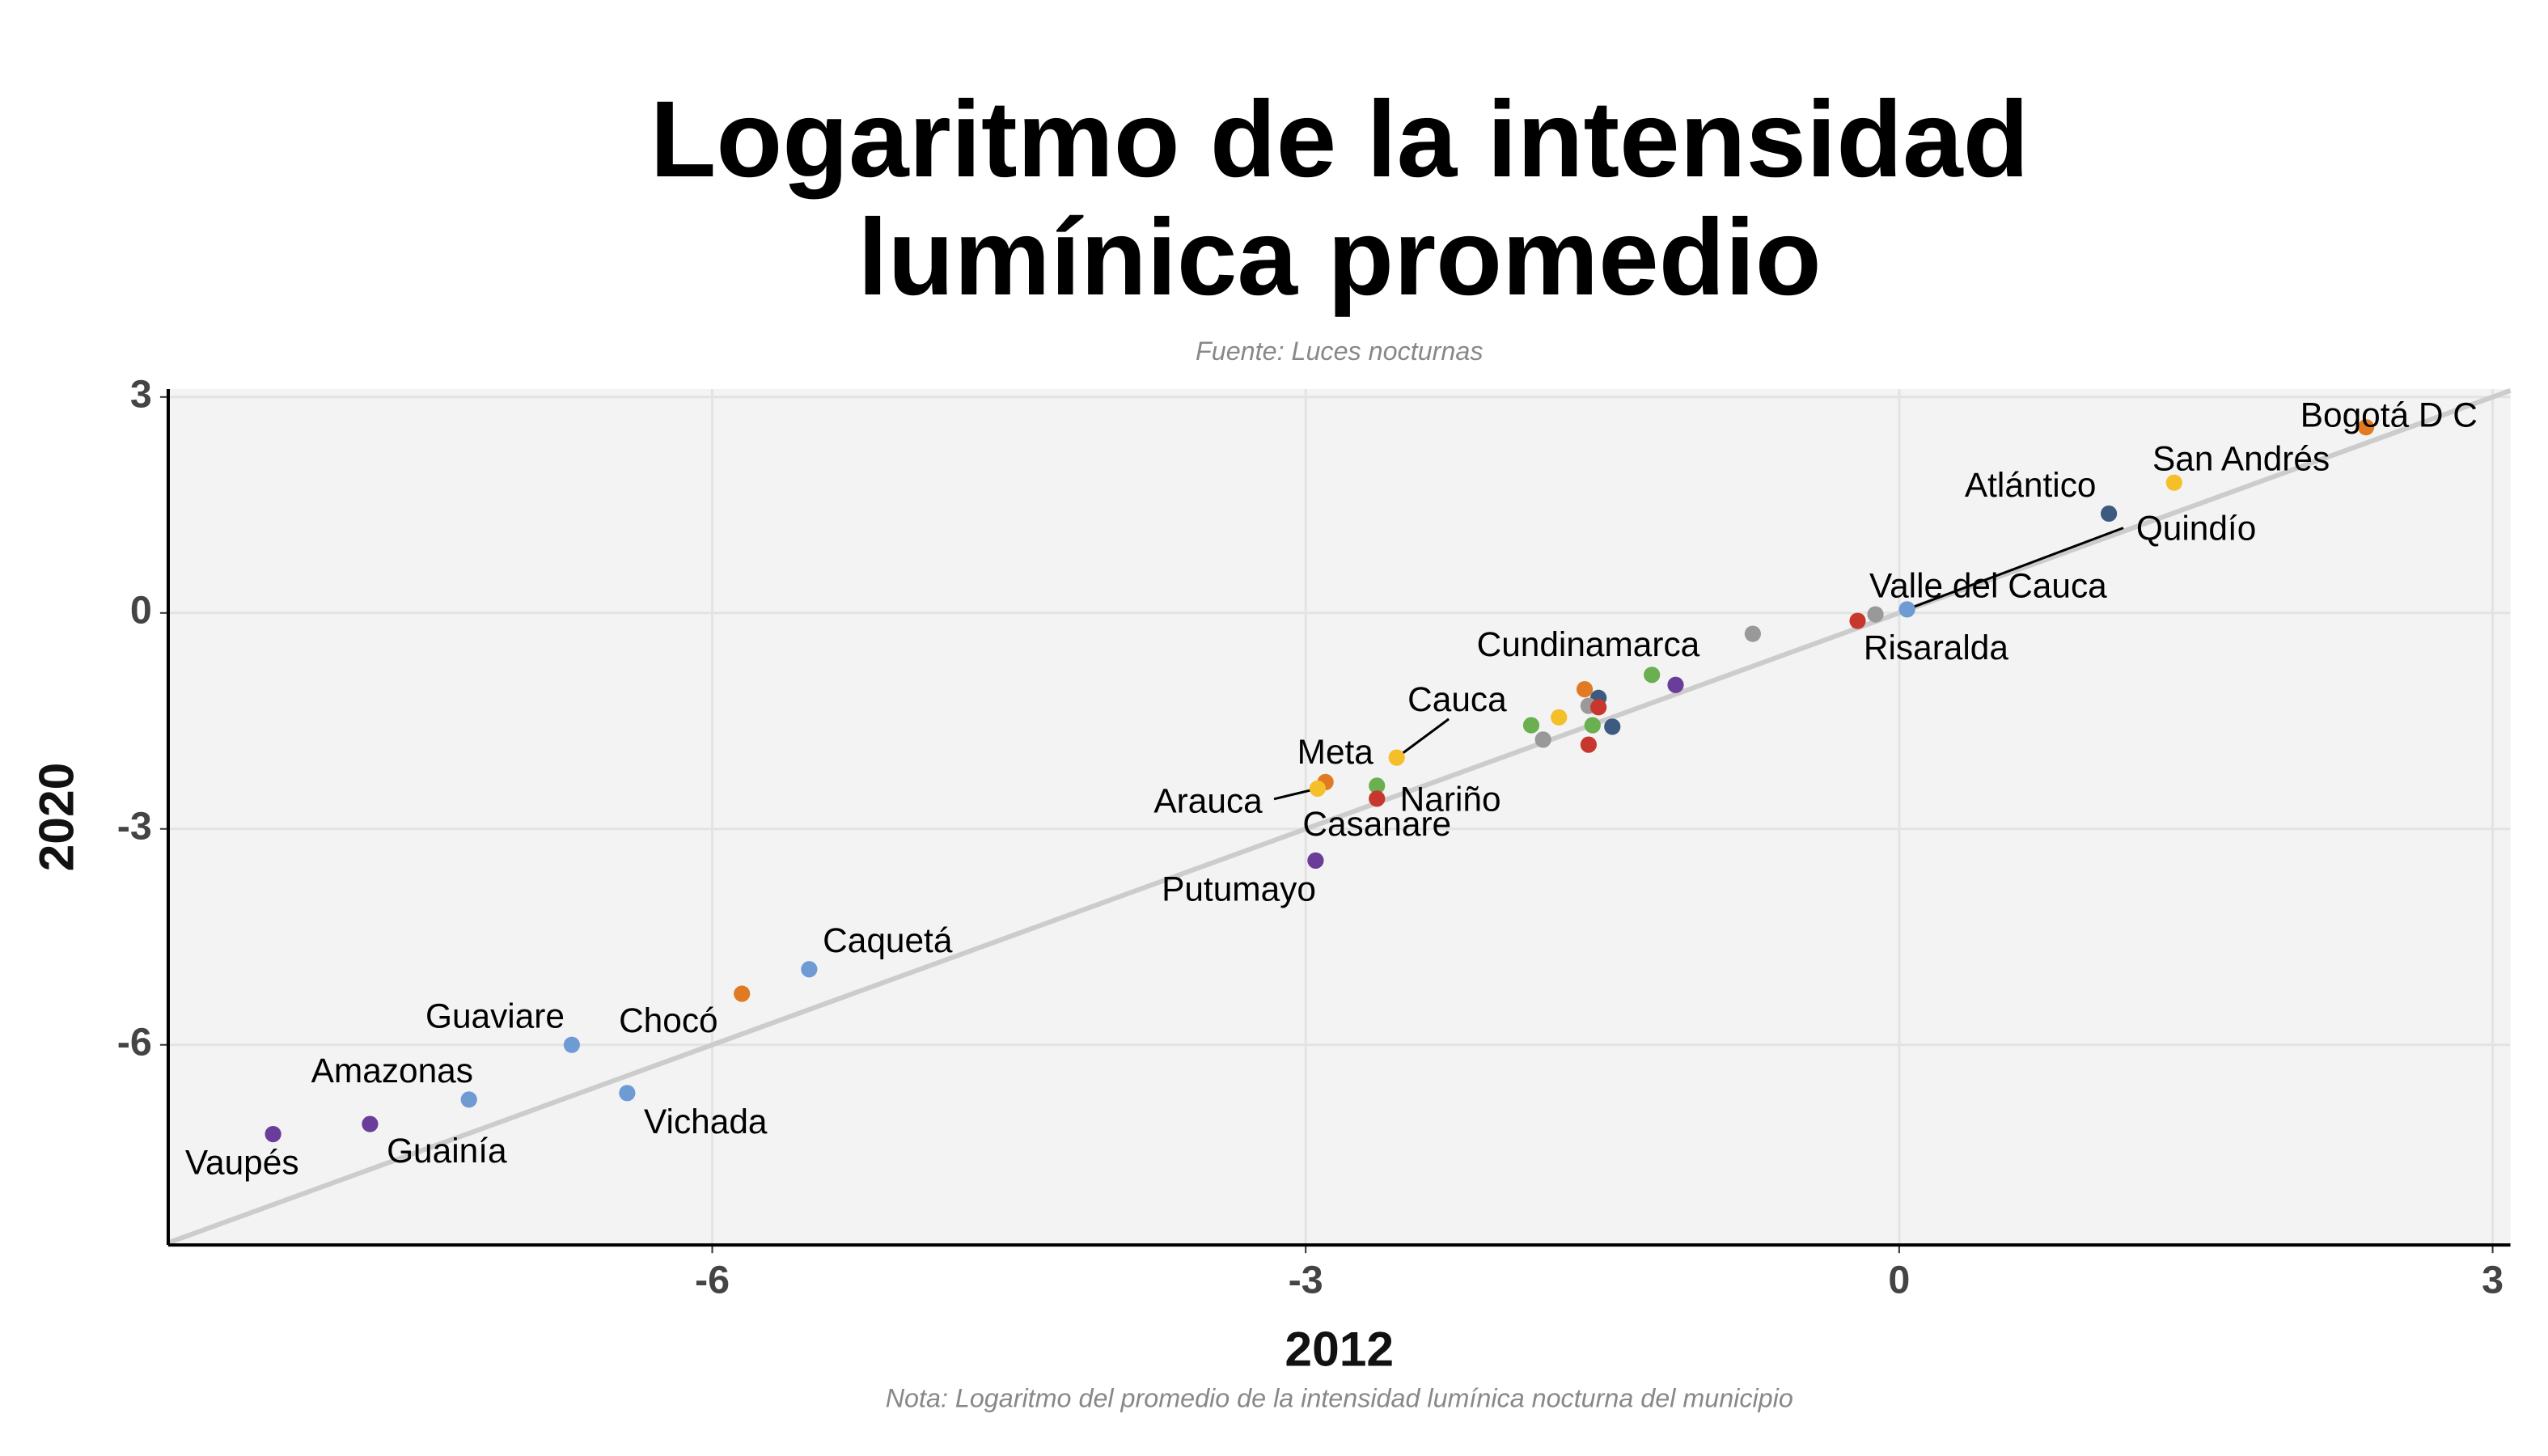 The width and height of the screenshot is (2548, 1456). Describe the element at coordinates (1335, 752) in the screenshot. I see `point-label: Meta` at that location.